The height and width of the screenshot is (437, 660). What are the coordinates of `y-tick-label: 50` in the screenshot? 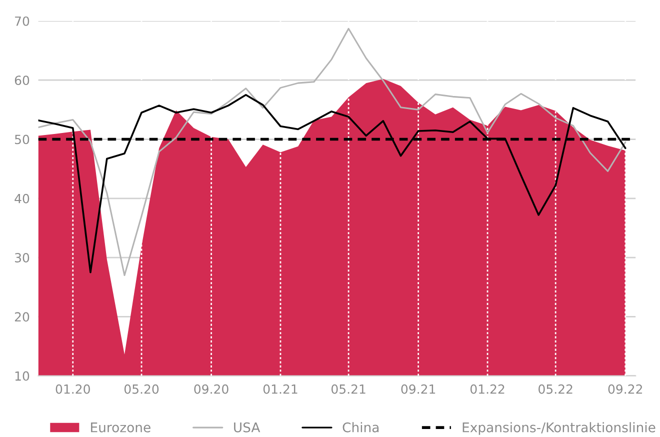 It's located at (22, 139).